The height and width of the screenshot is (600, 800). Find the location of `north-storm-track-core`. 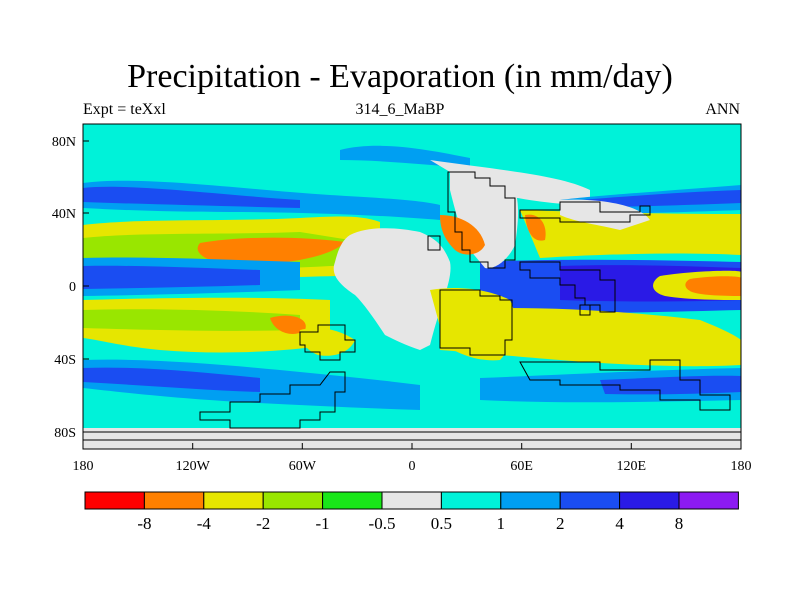

north-storm-track-core is located at coordinates (191, 197).